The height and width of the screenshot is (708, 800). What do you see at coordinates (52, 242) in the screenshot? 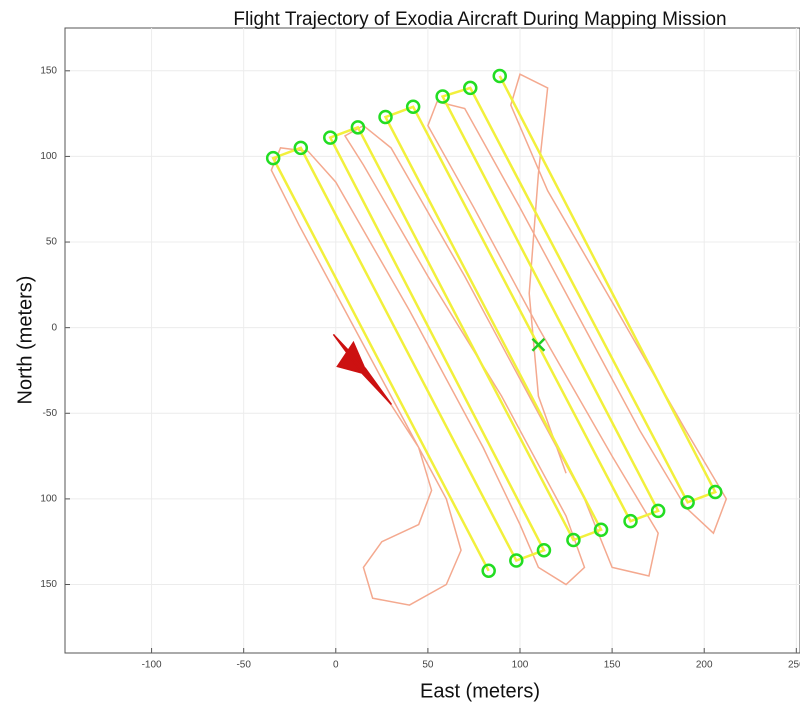
I see `y-tick-label: 50` at bounding box center [52, 242].